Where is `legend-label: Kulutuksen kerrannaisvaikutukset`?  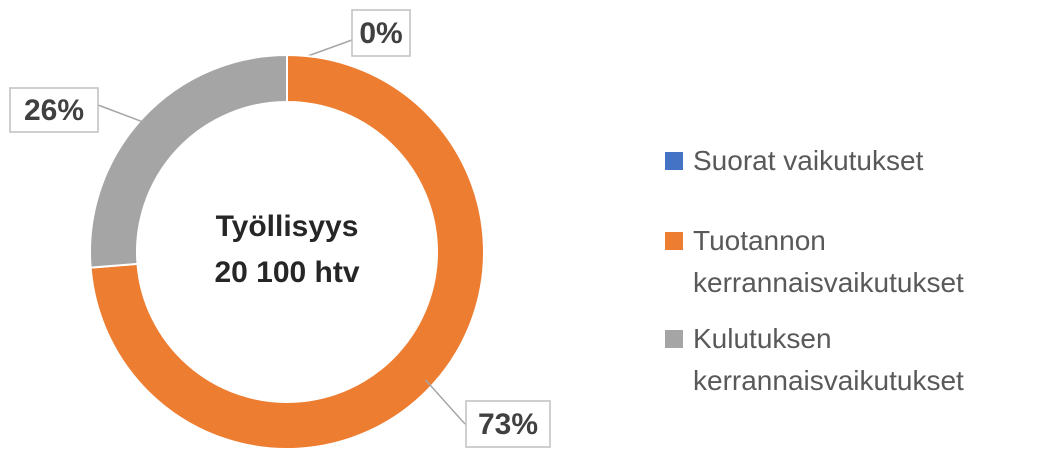
legend-label: Kulutuksen kerrannaisvaikutukset is located at coordinates (828, 359).